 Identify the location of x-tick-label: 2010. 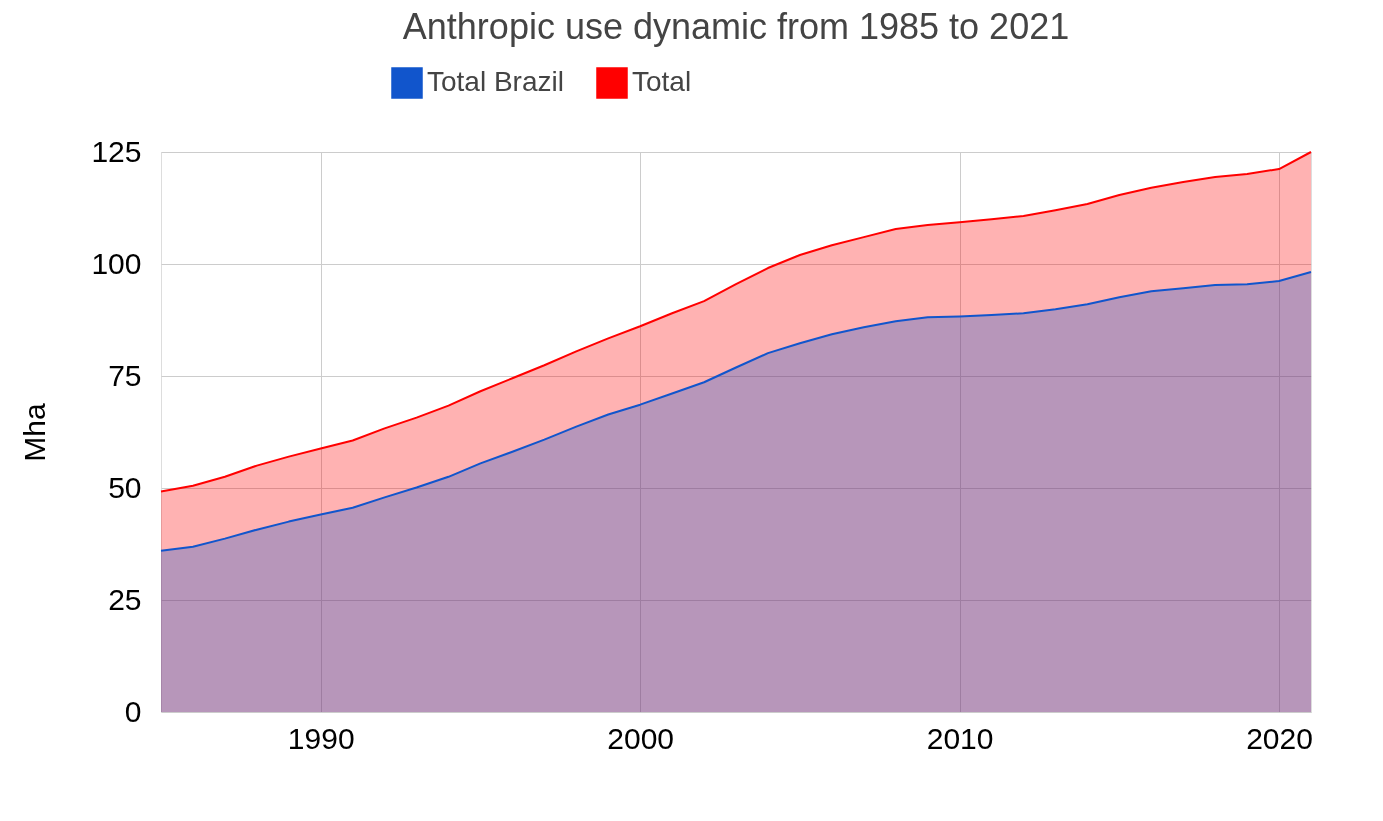
(960, 738).